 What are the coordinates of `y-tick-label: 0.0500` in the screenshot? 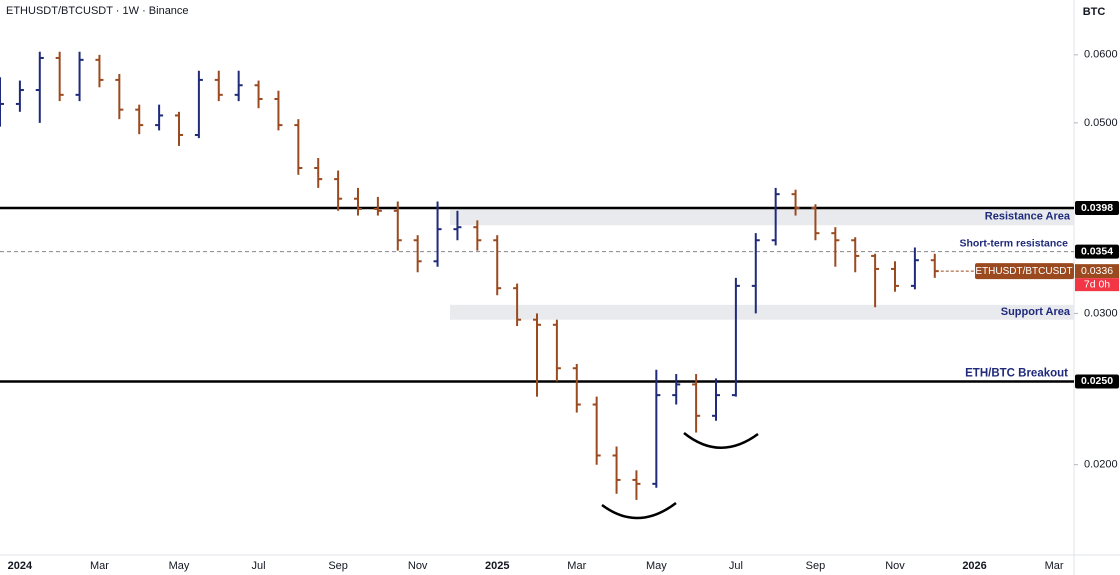 It's located at (1101, 123).